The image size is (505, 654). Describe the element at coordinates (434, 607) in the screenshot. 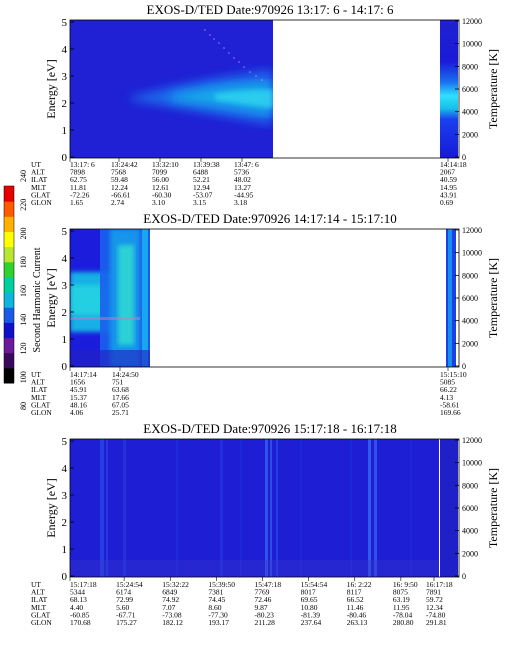

I see `ephemeris-value: 12.34` at that location.